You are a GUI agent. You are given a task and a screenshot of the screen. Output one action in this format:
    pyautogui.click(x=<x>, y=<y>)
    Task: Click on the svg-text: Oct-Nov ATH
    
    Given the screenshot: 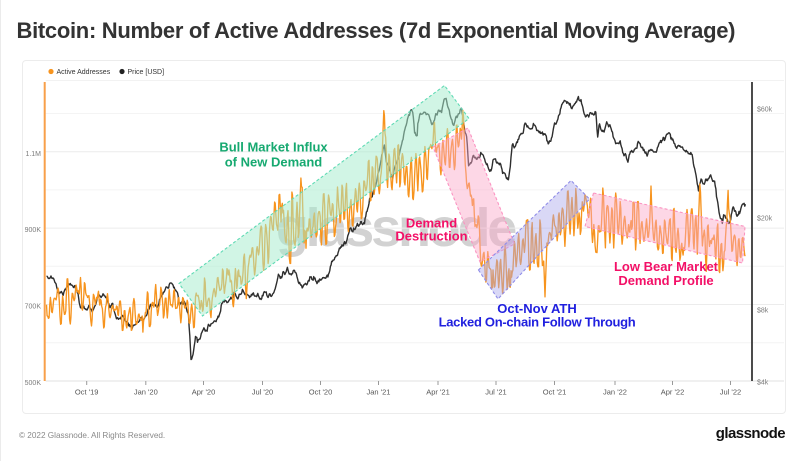 What is the action you would take?
    pyautogui.click(x=536, y=308)
    